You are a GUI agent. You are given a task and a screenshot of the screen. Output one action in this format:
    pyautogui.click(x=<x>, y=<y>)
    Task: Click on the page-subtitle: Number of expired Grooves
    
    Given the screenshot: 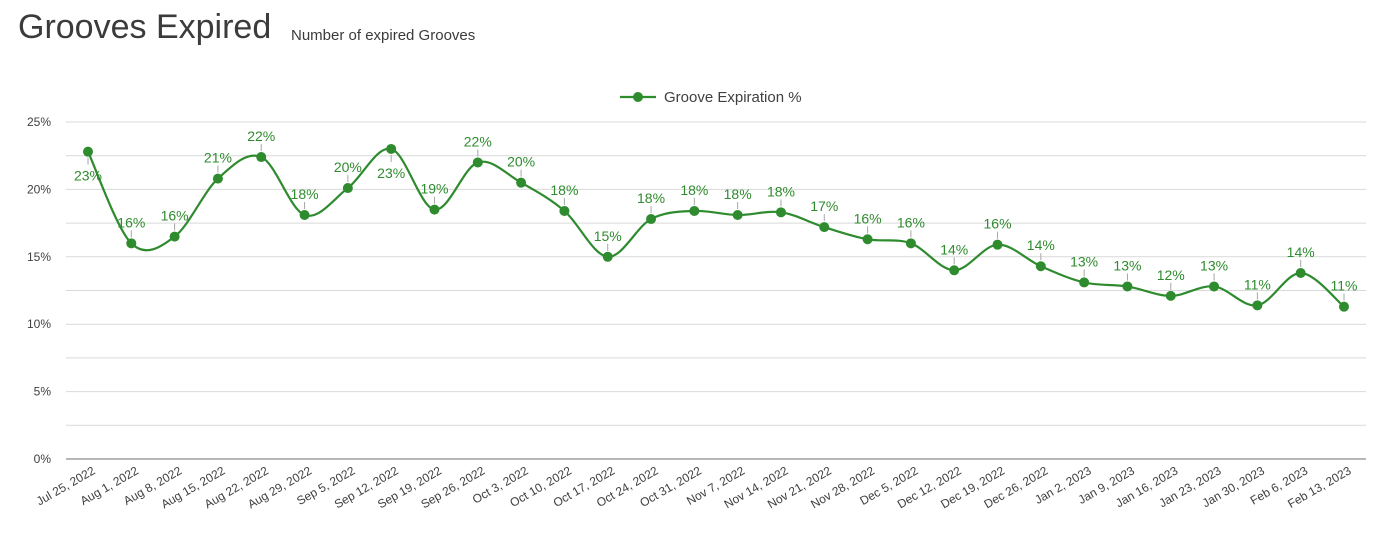 What is the action you would take?
    pyautogui.click(x=383, y=35)
    